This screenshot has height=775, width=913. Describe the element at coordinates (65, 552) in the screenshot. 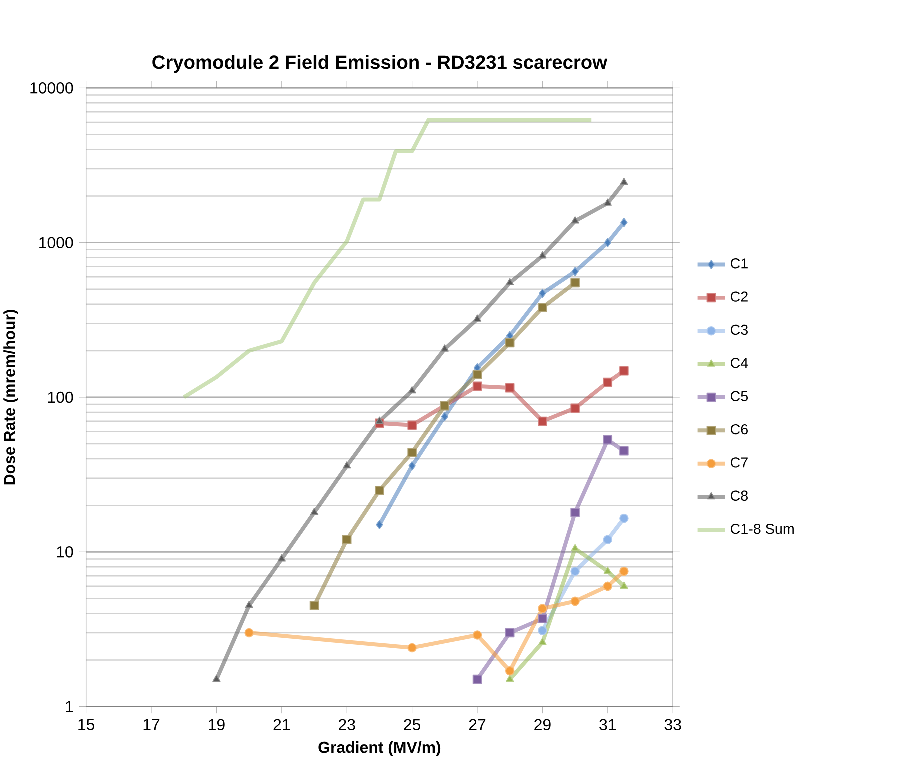

I see `y-tick-label: 10` at that location.